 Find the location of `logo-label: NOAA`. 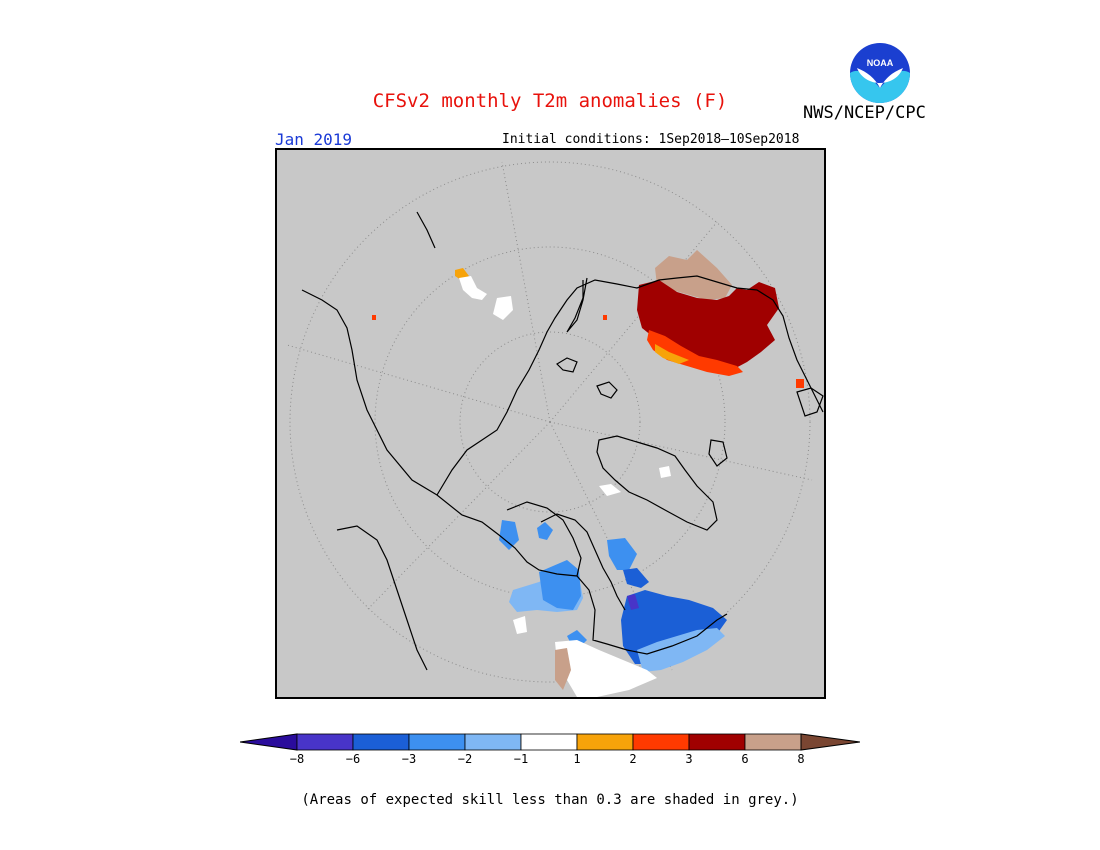

logo-label: NOAA is located at coordinates (880, 63).